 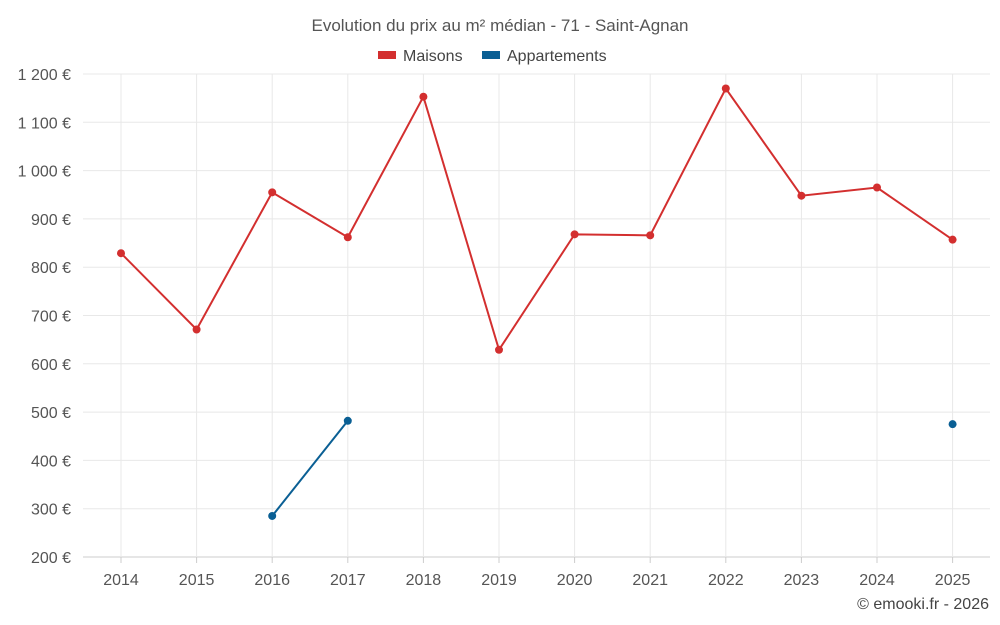 I want to click on series-appartements, so click(x=612, y=468).